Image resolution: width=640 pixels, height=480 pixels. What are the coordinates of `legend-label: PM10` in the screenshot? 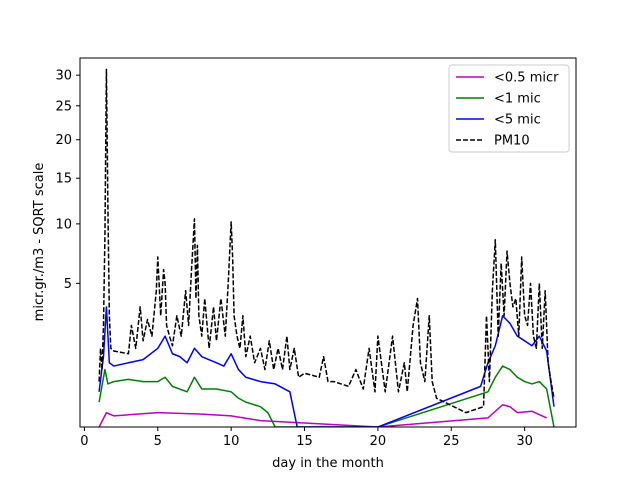 It's located at (512, 141).